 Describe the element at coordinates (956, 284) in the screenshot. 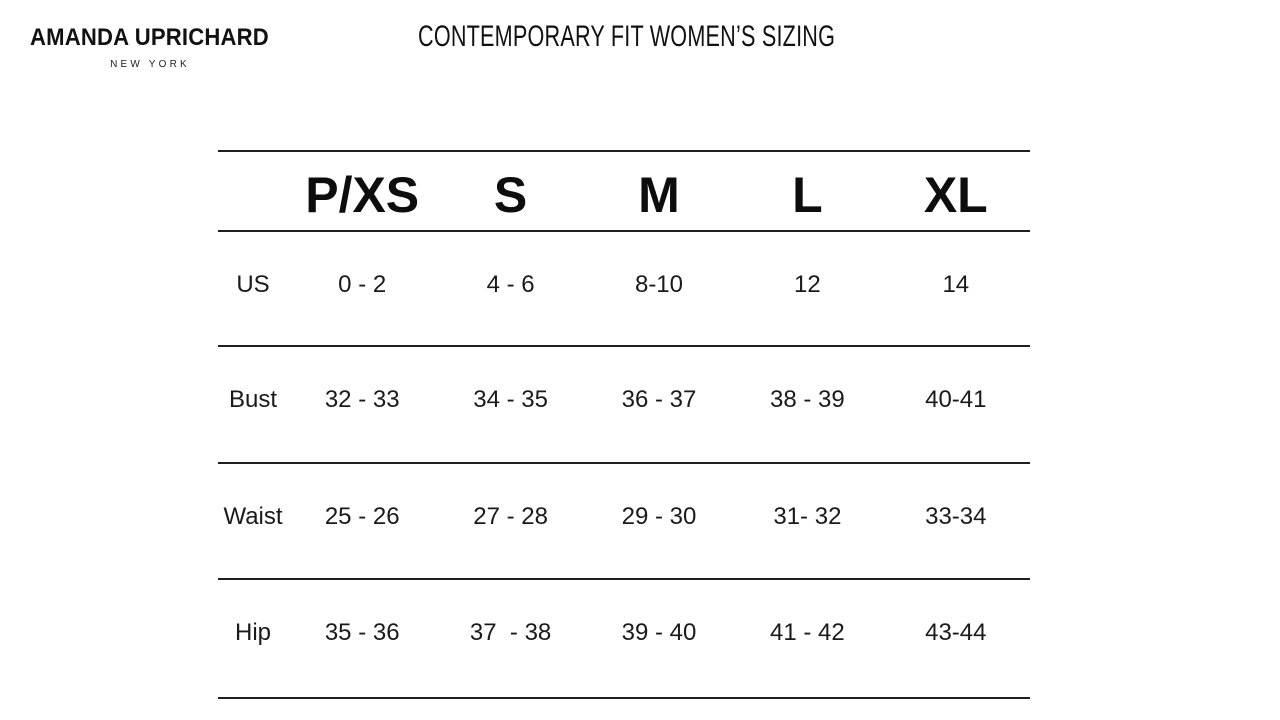

I see `size-value-cell: 14` at that location.